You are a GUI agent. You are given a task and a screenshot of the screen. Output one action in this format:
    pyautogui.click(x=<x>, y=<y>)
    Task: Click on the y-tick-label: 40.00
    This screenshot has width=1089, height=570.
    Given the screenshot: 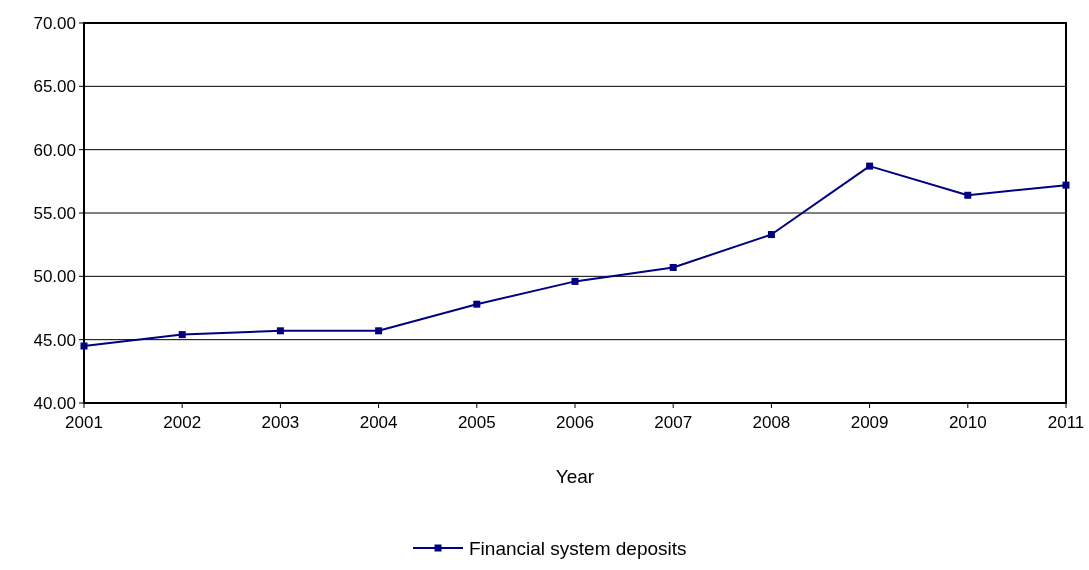 What is the action you would take?
    pyautogui.click(x=54, y=403)
    